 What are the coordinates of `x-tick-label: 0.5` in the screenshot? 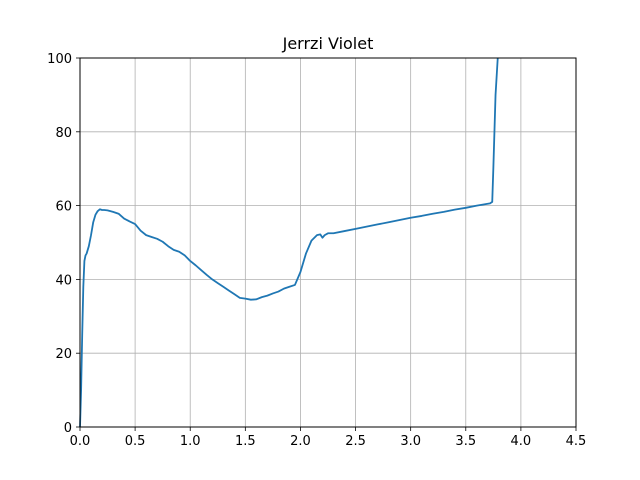 It's located at (135, 441).